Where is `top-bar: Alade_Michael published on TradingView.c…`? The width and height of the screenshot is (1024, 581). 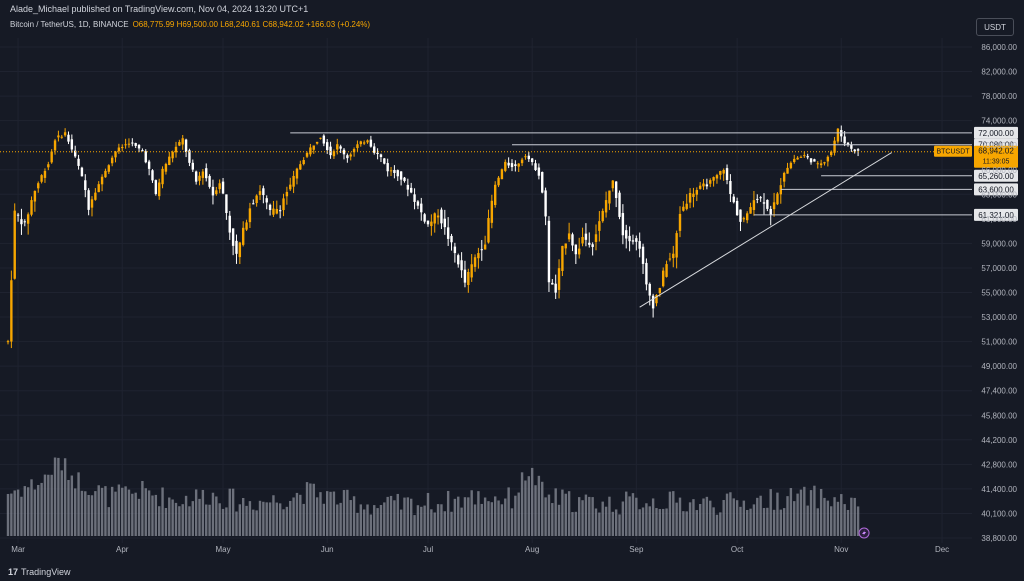 top-bar: Alade_Michael published on TradingView.c… is located at coordinates (512, 9).